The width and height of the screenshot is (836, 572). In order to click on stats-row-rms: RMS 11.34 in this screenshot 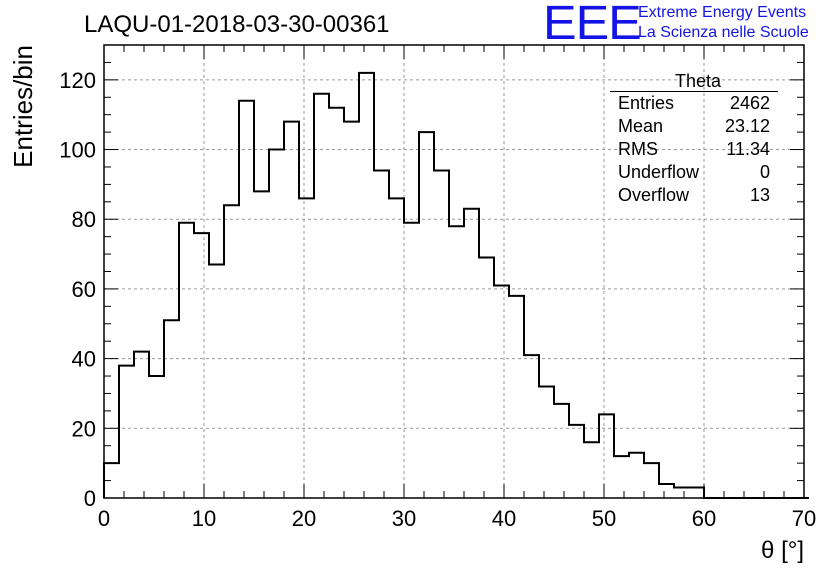, I will do `click(694, 149)`.